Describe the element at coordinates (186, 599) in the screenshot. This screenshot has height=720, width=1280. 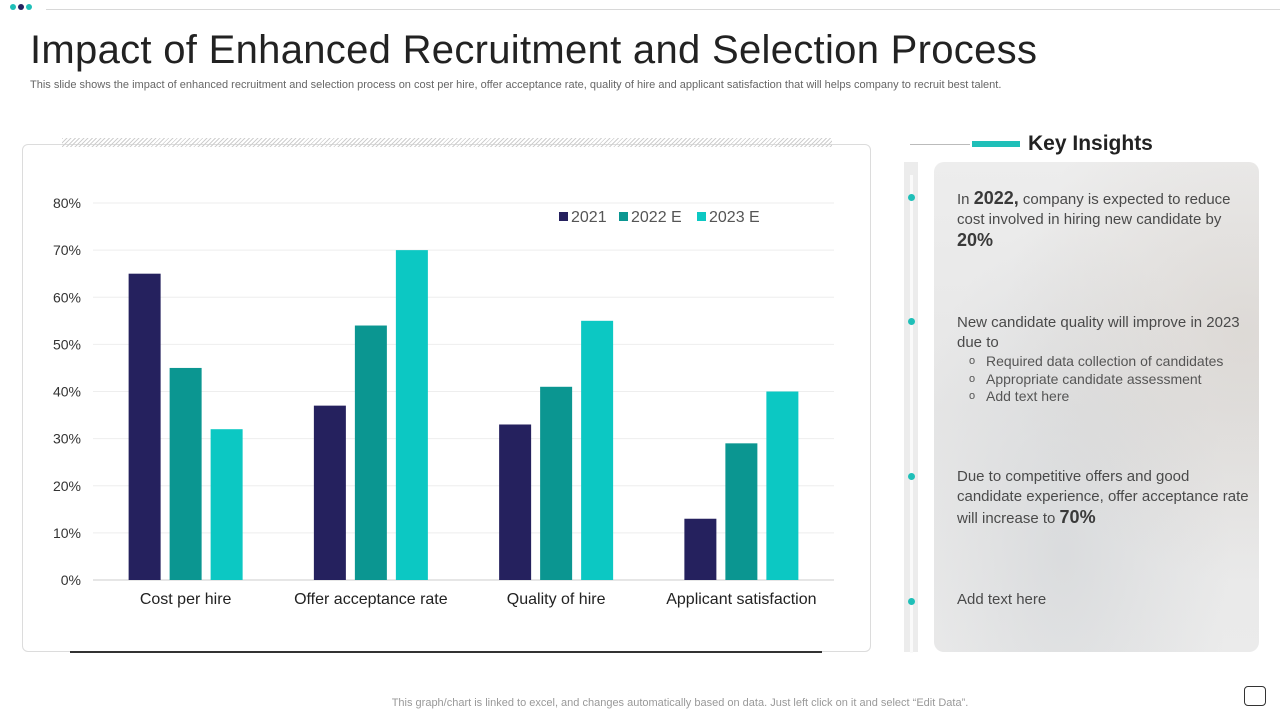
I see `x-category-label: Cost per hire` at that location.